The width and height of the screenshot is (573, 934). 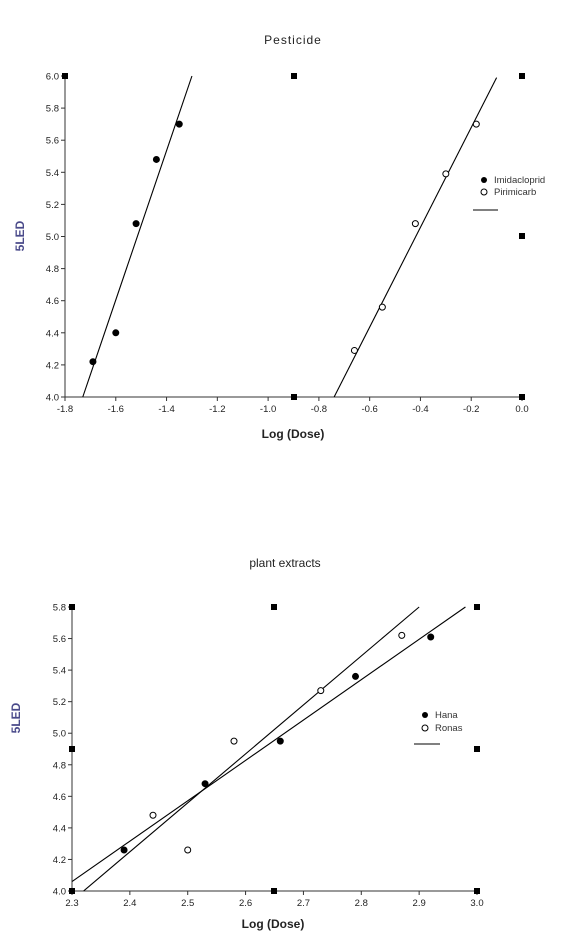 I want to click on legend: Imidacloprid Pirimicarb, so click(x=509, y=193).